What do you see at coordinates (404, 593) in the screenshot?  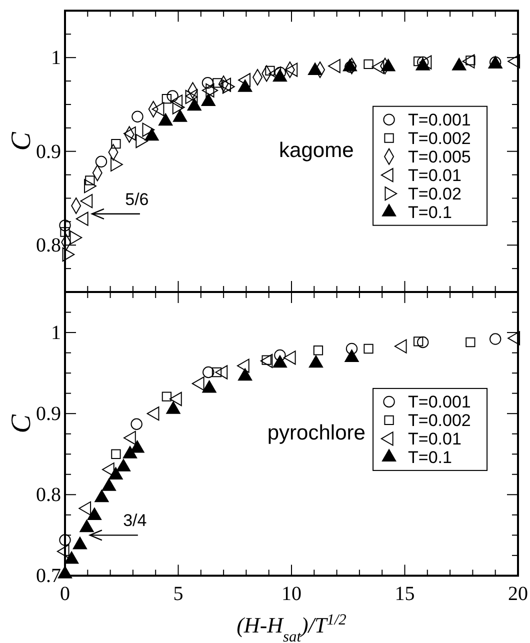 I see `x-tick-label: 15` at bounding box center [404, 593].